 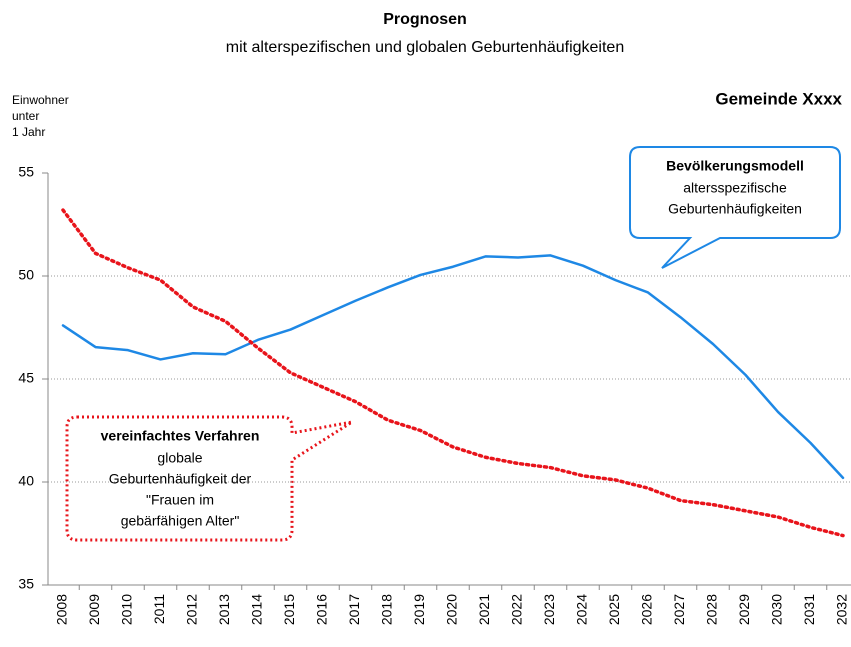 What do you see at coordinates (425, 19) in the screenshot?
I see `chart-title: Prognosen` at bounding box center [425, 19].